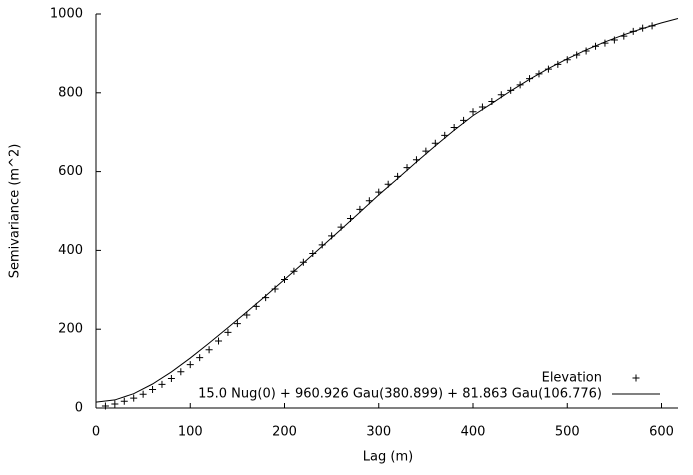  I want to click on x-tick-label: 100, so click(190, 432).